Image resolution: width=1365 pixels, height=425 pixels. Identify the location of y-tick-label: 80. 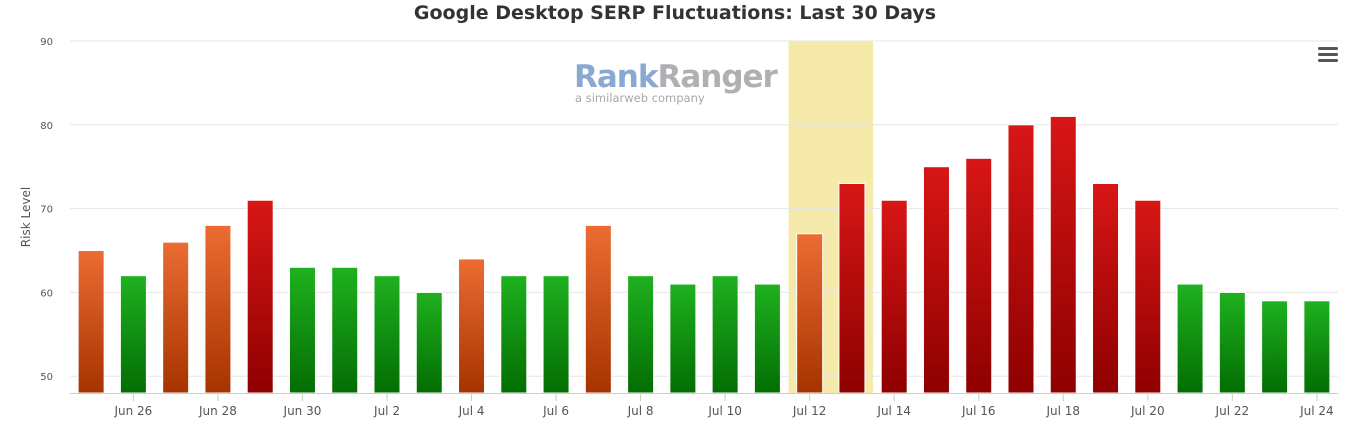
(46, 126).